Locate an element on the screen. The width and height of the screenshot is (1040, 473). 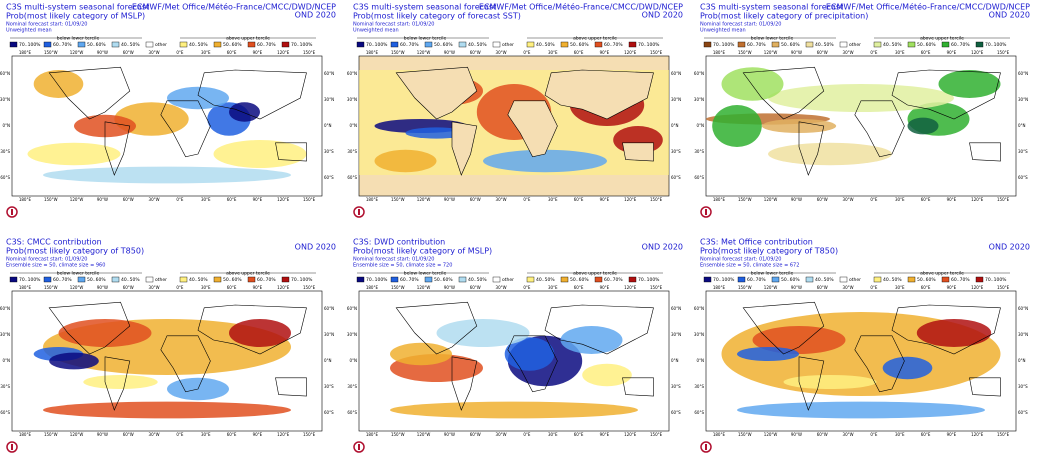
lon-label: 90°E is located at coordinates (258, 434).